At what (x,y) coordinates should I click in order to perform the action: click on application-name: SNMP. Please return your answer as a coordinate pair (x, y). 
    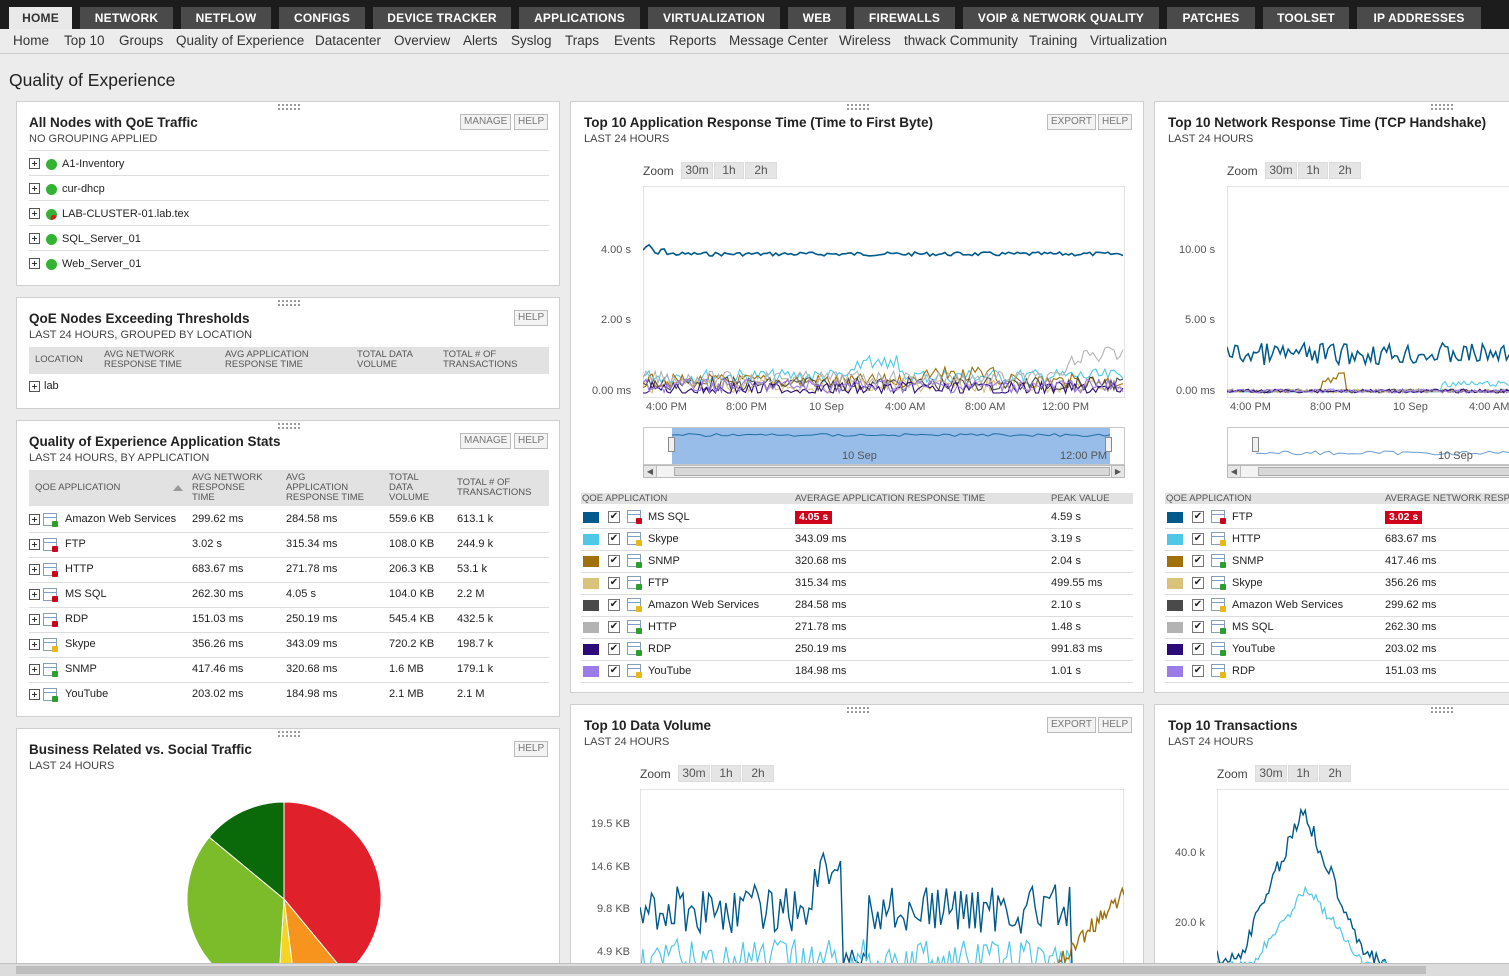
    Looking at the image, I should click on (81, 669).